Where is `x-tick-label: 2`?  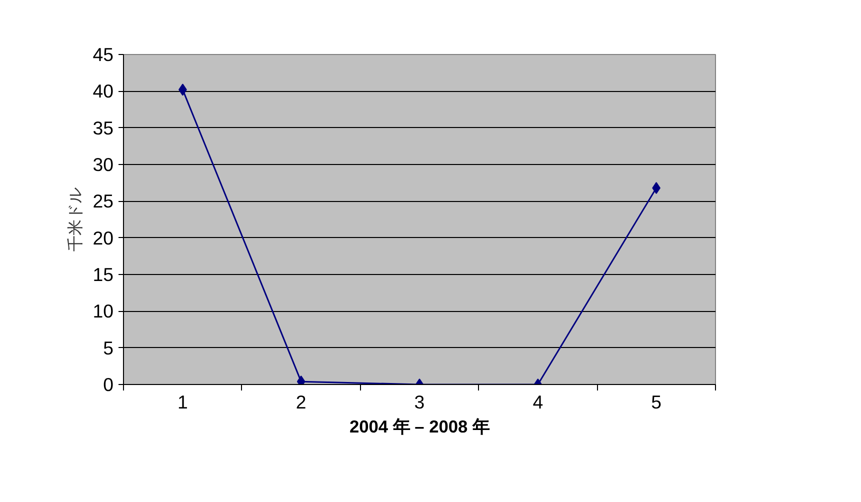
x-tick-label: 2 is located at coordinates (301, 402).